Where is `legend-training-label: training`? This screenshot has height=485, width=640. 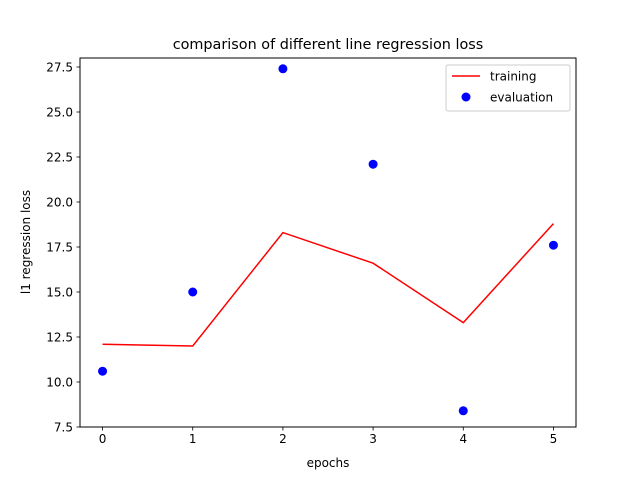
legend-training-label: training is located at coordinates (513, 77).